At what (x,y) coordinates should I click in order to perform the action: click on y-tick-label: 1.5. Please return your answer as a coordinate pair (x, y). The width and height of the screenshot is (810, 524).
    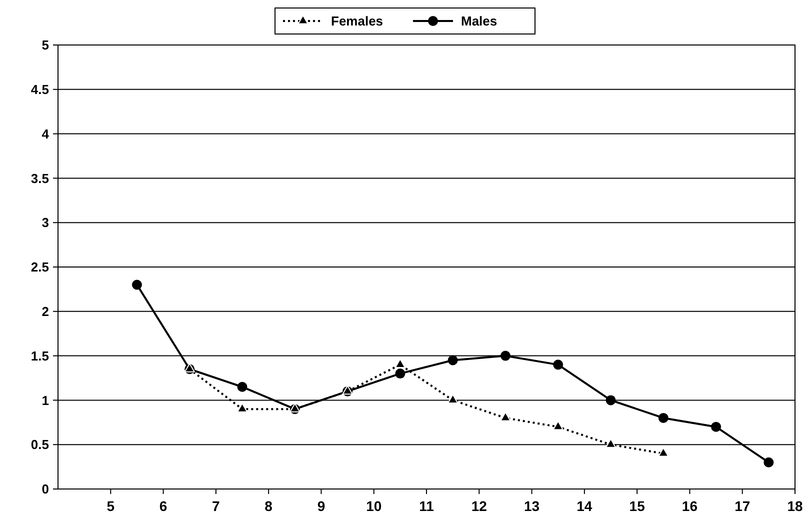
    Looking at the image, I should click on (39, 356).